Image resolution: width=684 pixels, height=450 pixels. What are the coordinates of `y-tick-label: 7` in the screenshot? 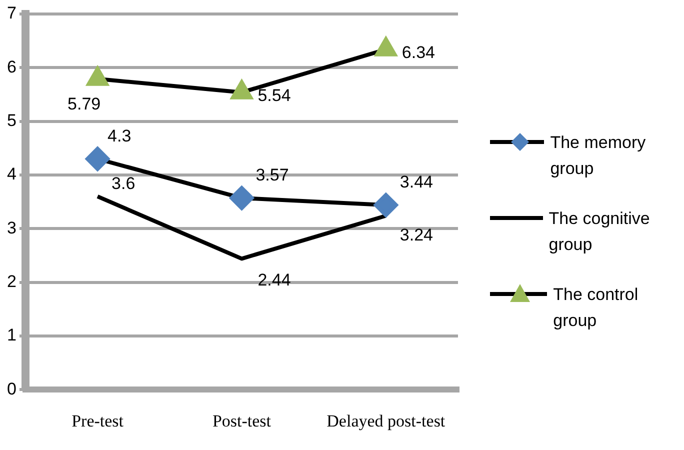 It's located at (11, 13).